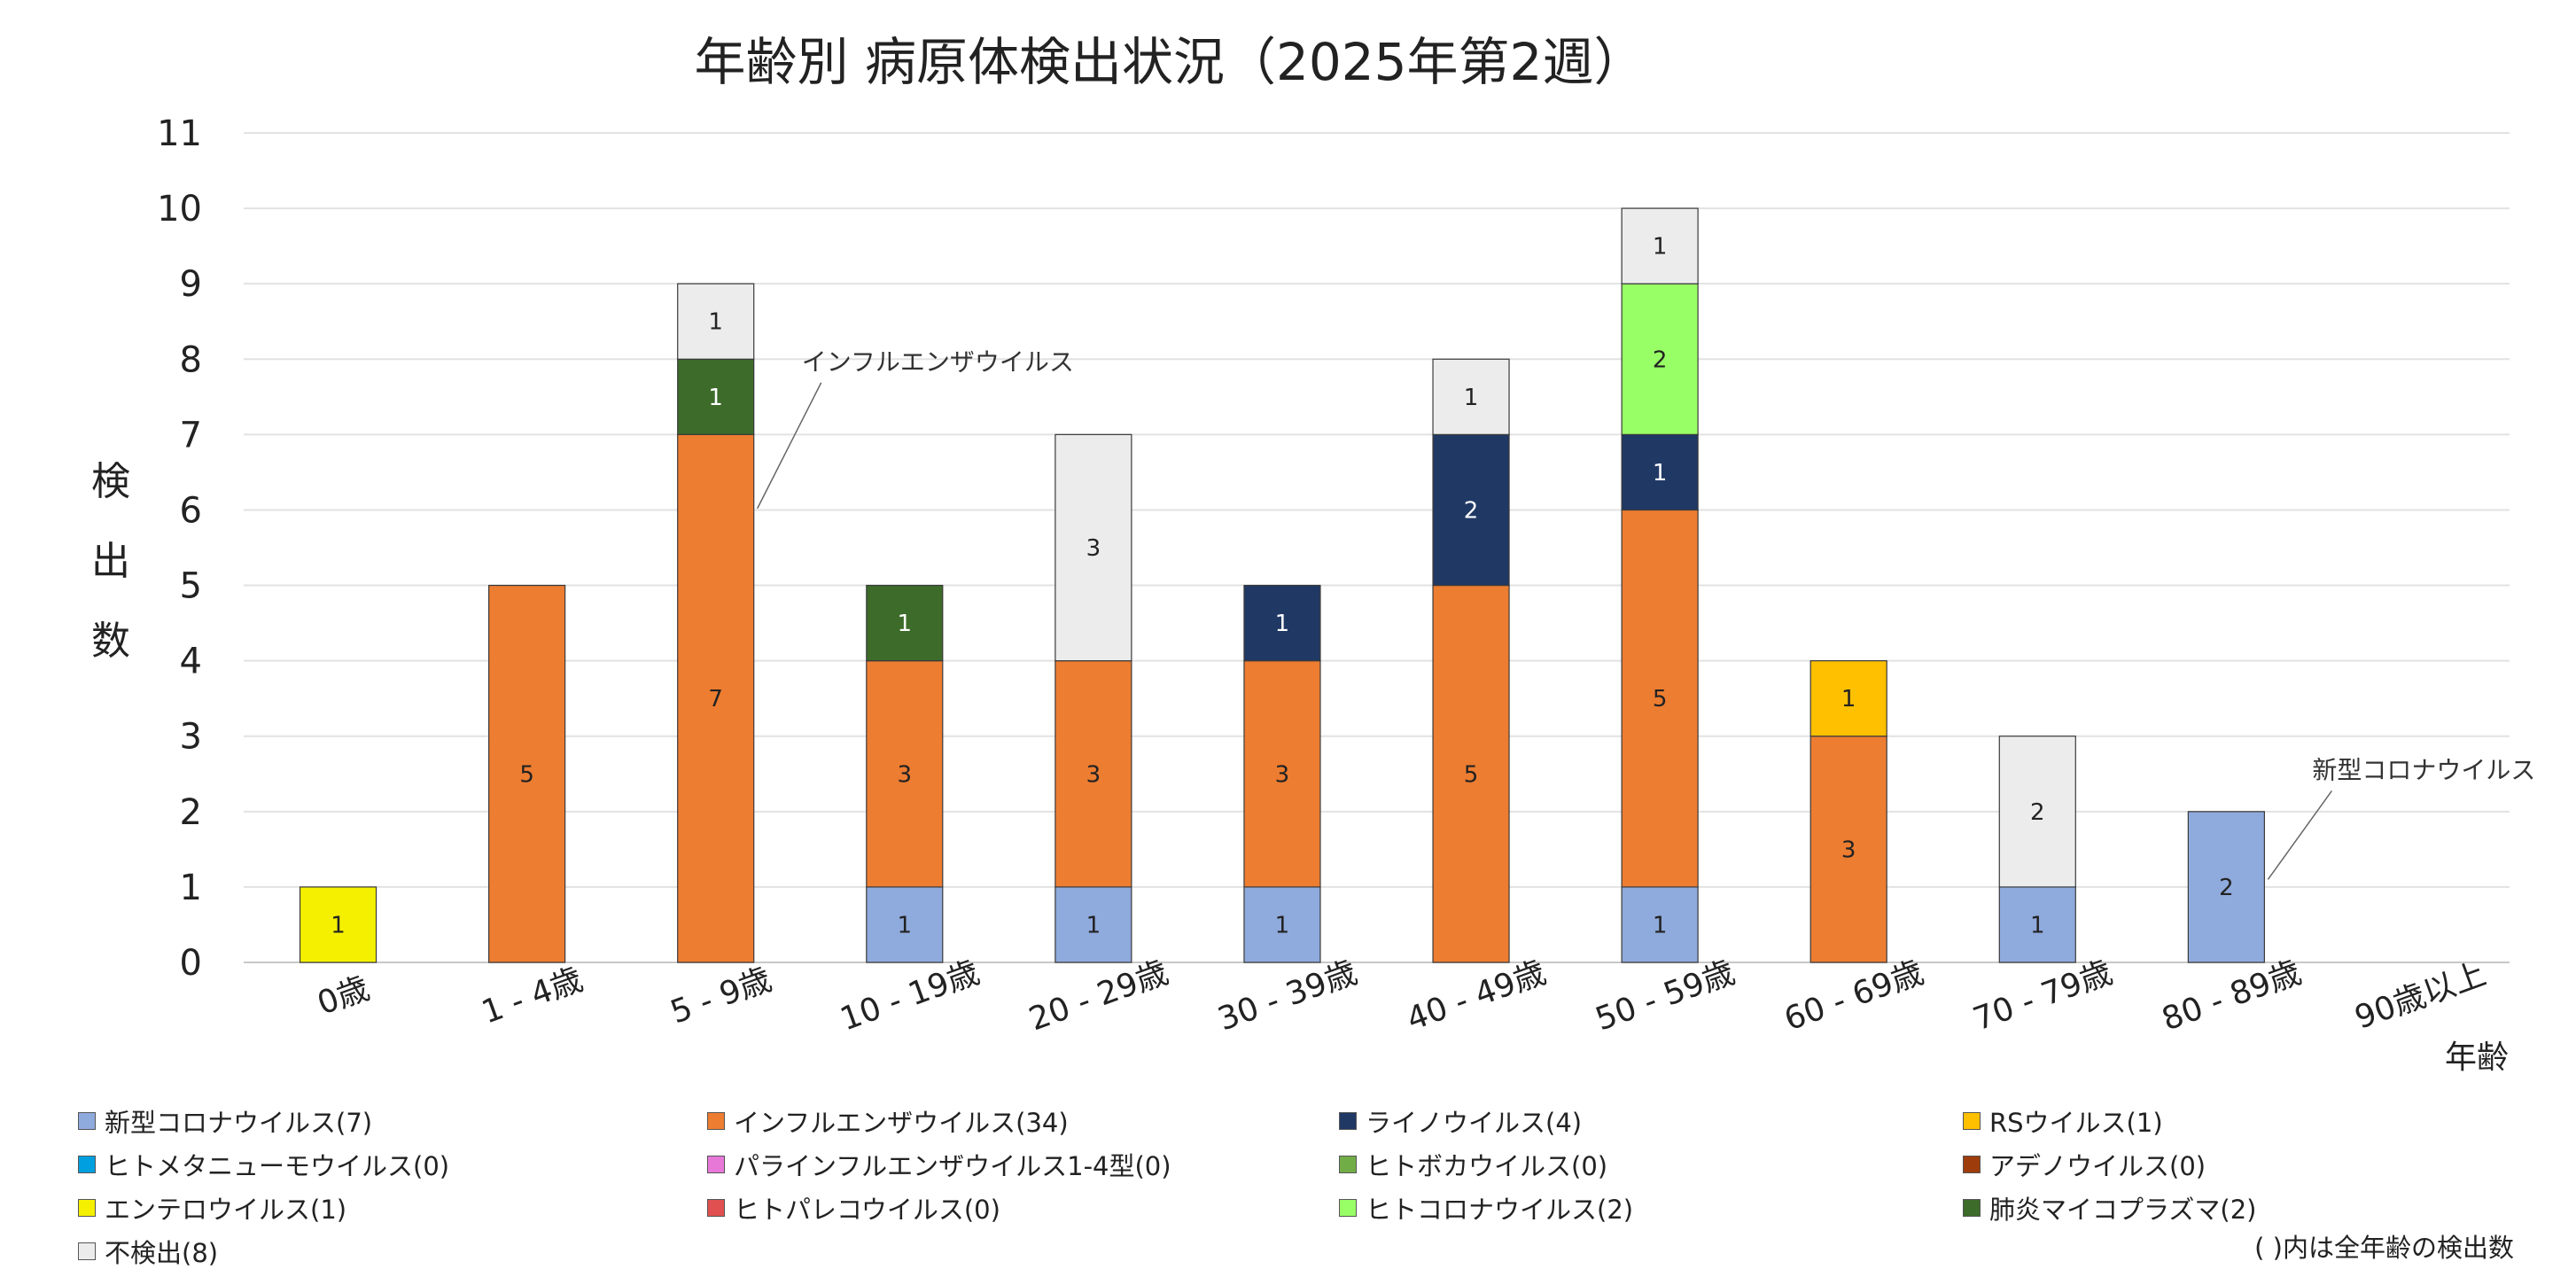 This screenshot has height=1277, width=2576. Describe the element at coordinates (1487, 1166) in the screenshot. I see `legend-label: ヒトボカウイルス(0)` at that location.